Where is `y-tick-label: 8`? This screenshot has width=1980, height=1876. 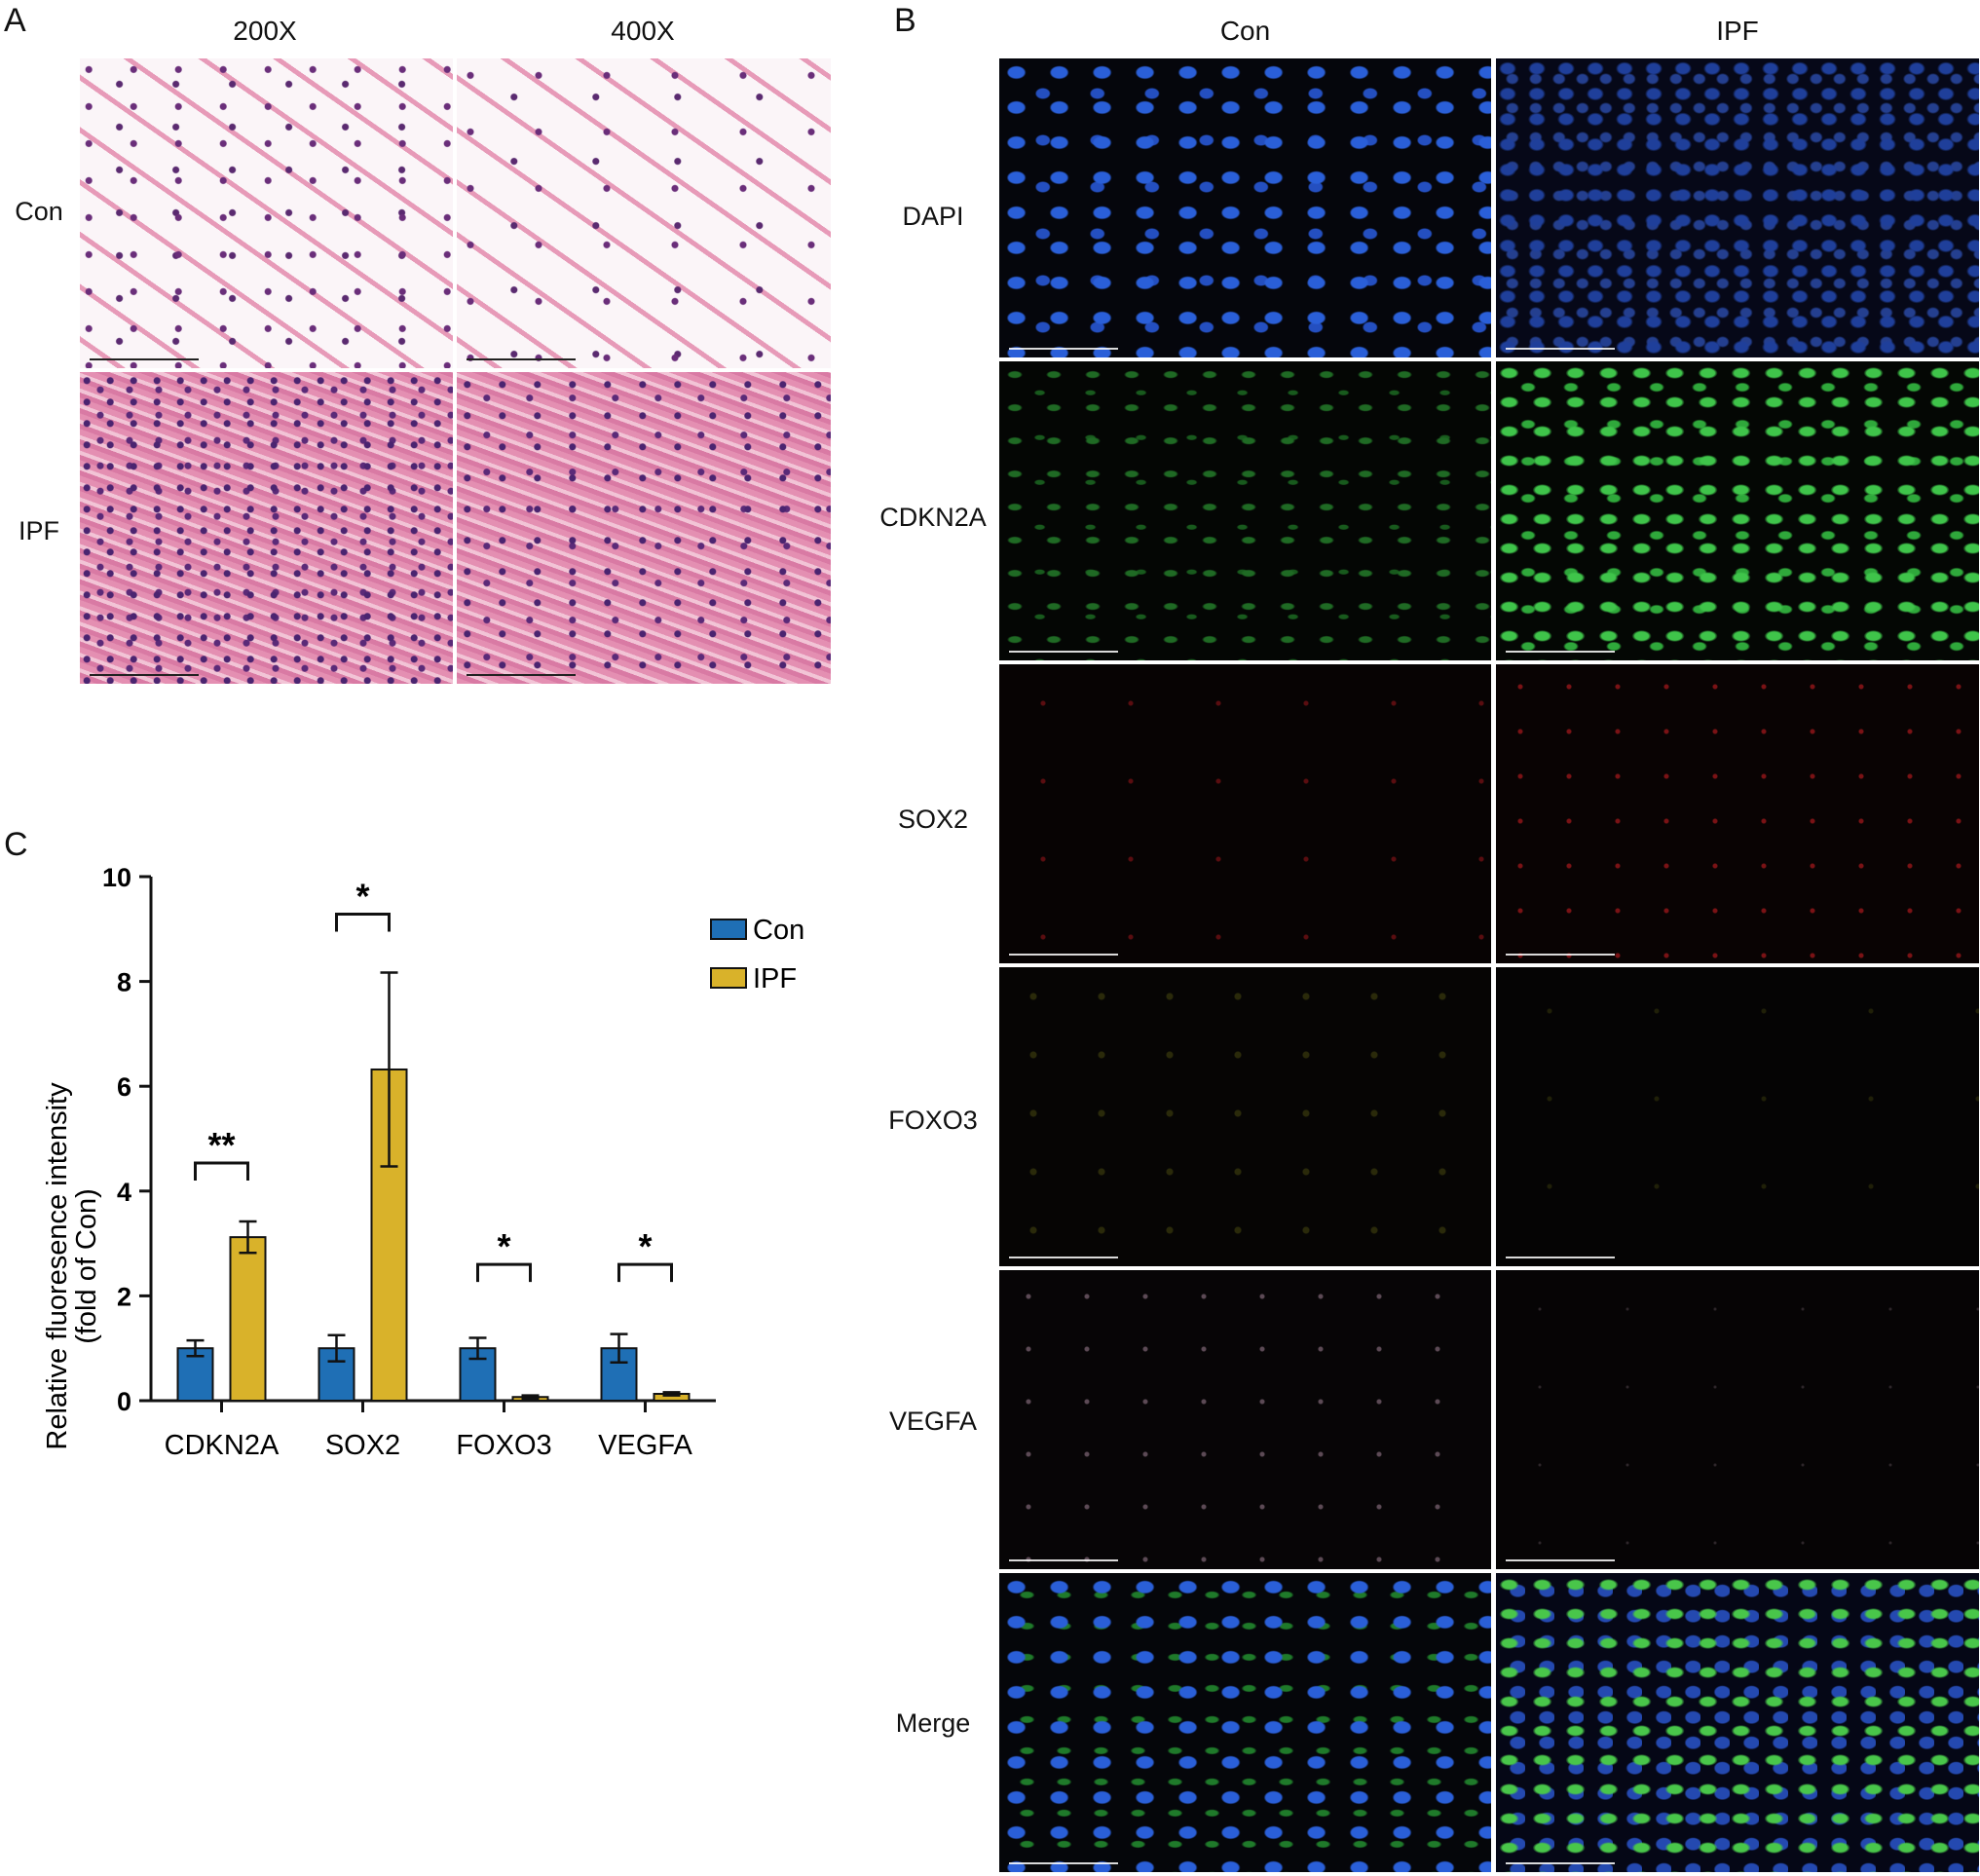 y-tick-label: 8 is located at coordinates (124, 983).